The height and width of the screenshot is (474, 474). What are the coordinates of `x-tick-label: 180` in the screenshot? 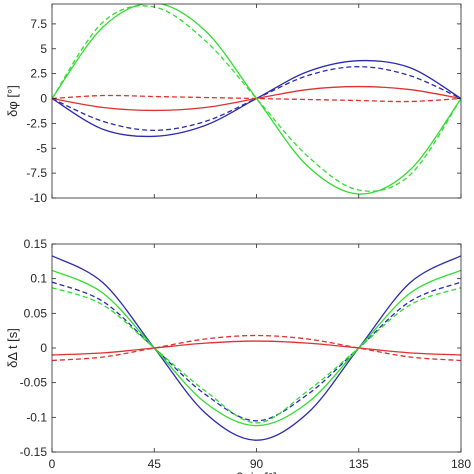 It's located at (461, 464).